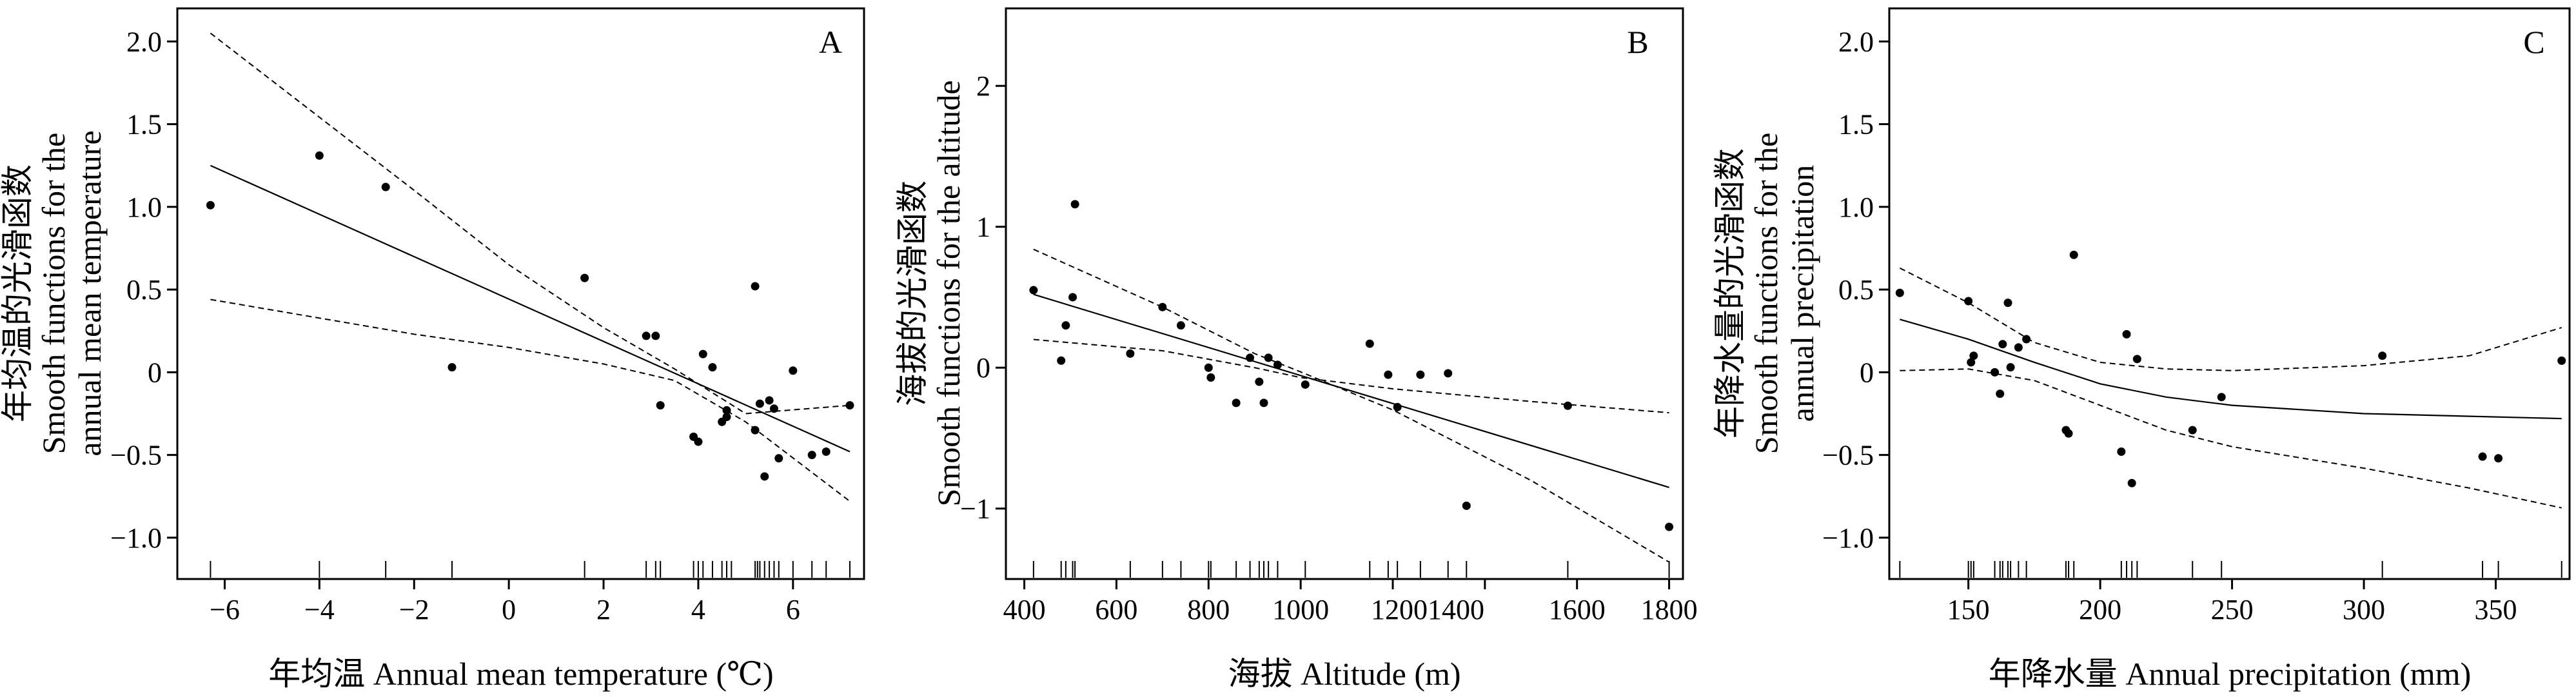 This screenshot has width=2576, height=697. What do you see at coordinates (1848, 455) in the screenshot?
I see `panel-c-ytick-label: −0.5` at bounding box center [1848, 455].